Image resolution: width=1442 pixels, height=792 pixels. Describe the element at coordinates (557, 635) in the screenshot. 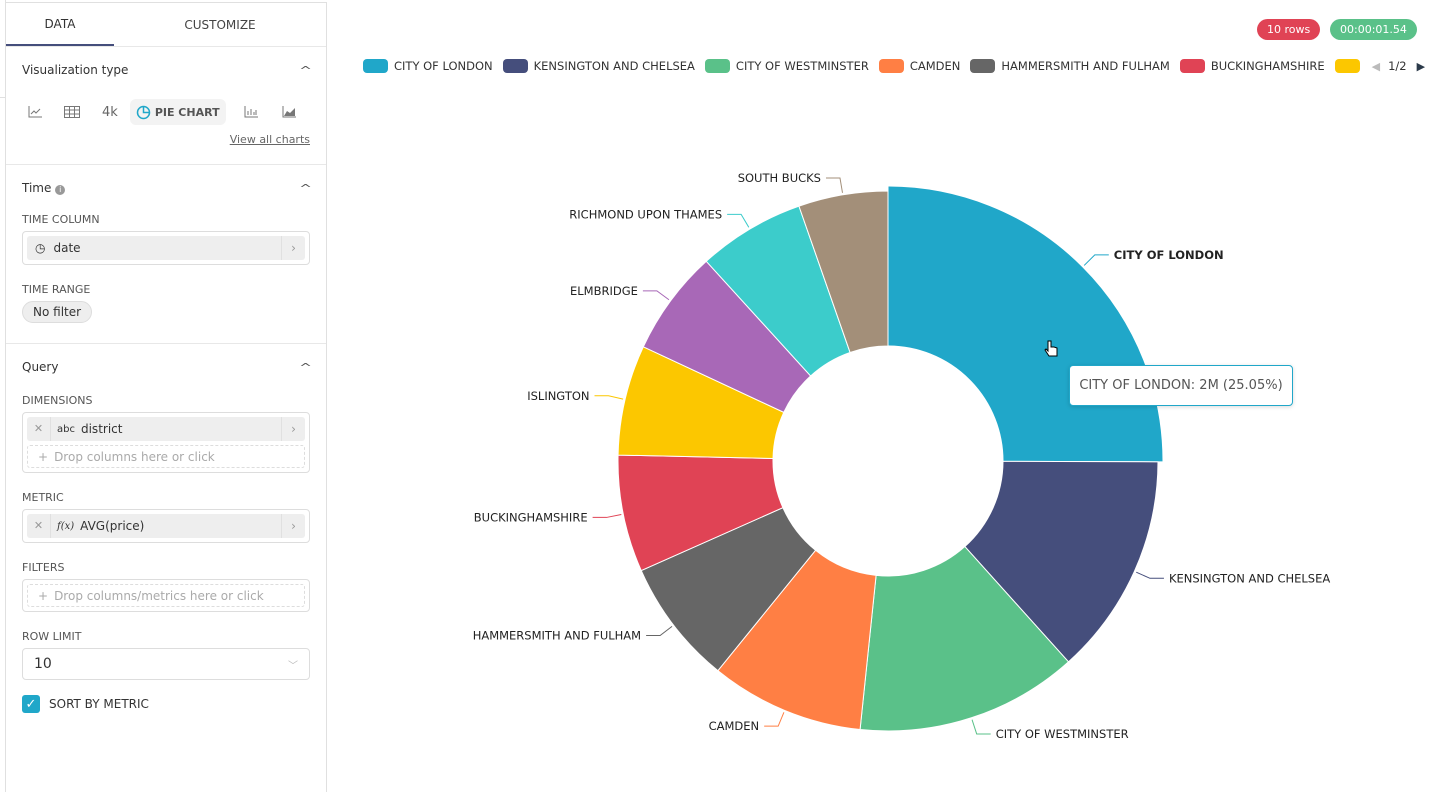

I see `slice-label: HAMMERSMITH AND FULHAM` at that location.